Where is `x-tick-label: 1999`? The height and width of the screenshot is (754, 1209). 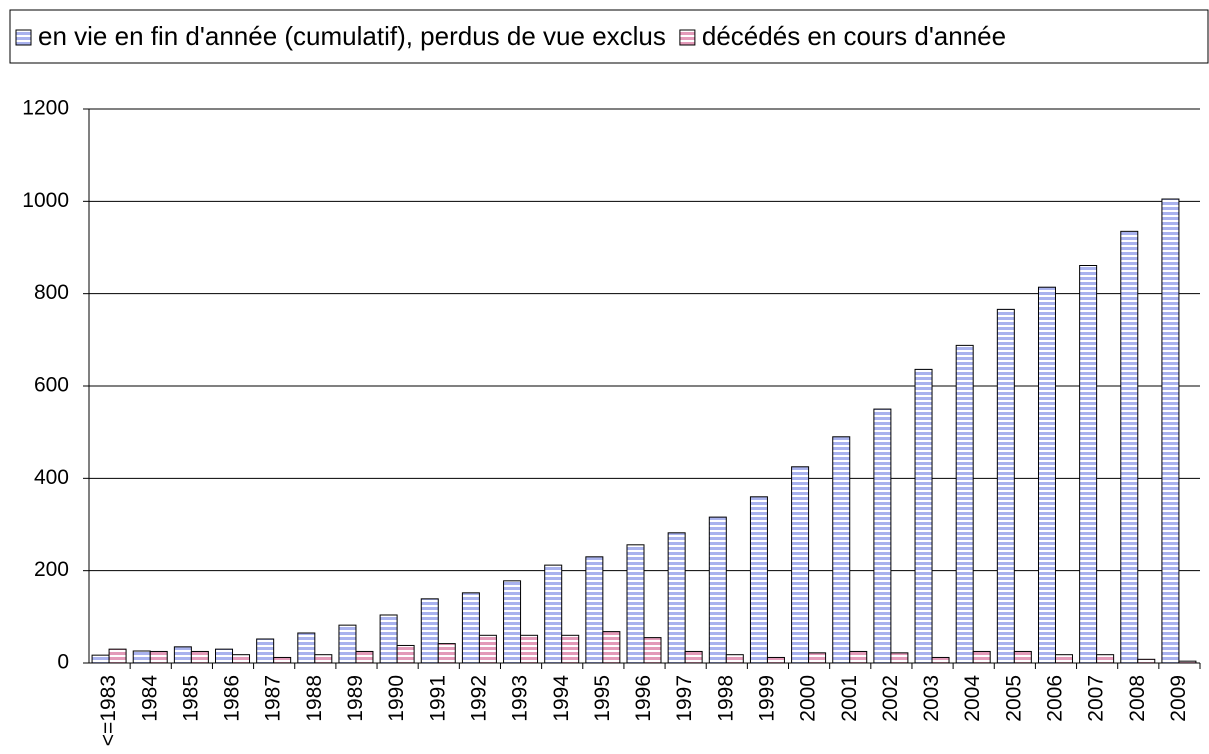 x-tick-label: 1999 is located at coordinates (766, 698).